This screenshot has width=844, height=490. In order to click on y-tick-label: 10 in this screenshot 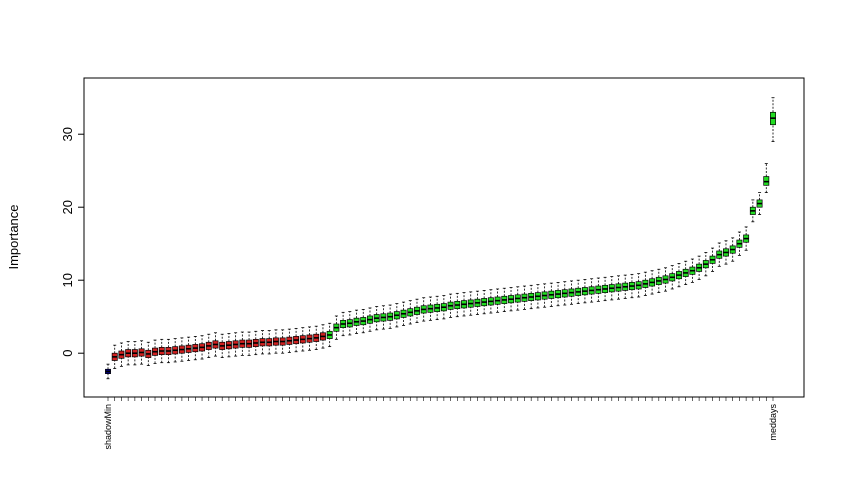, I will do `click(67, 280)`.